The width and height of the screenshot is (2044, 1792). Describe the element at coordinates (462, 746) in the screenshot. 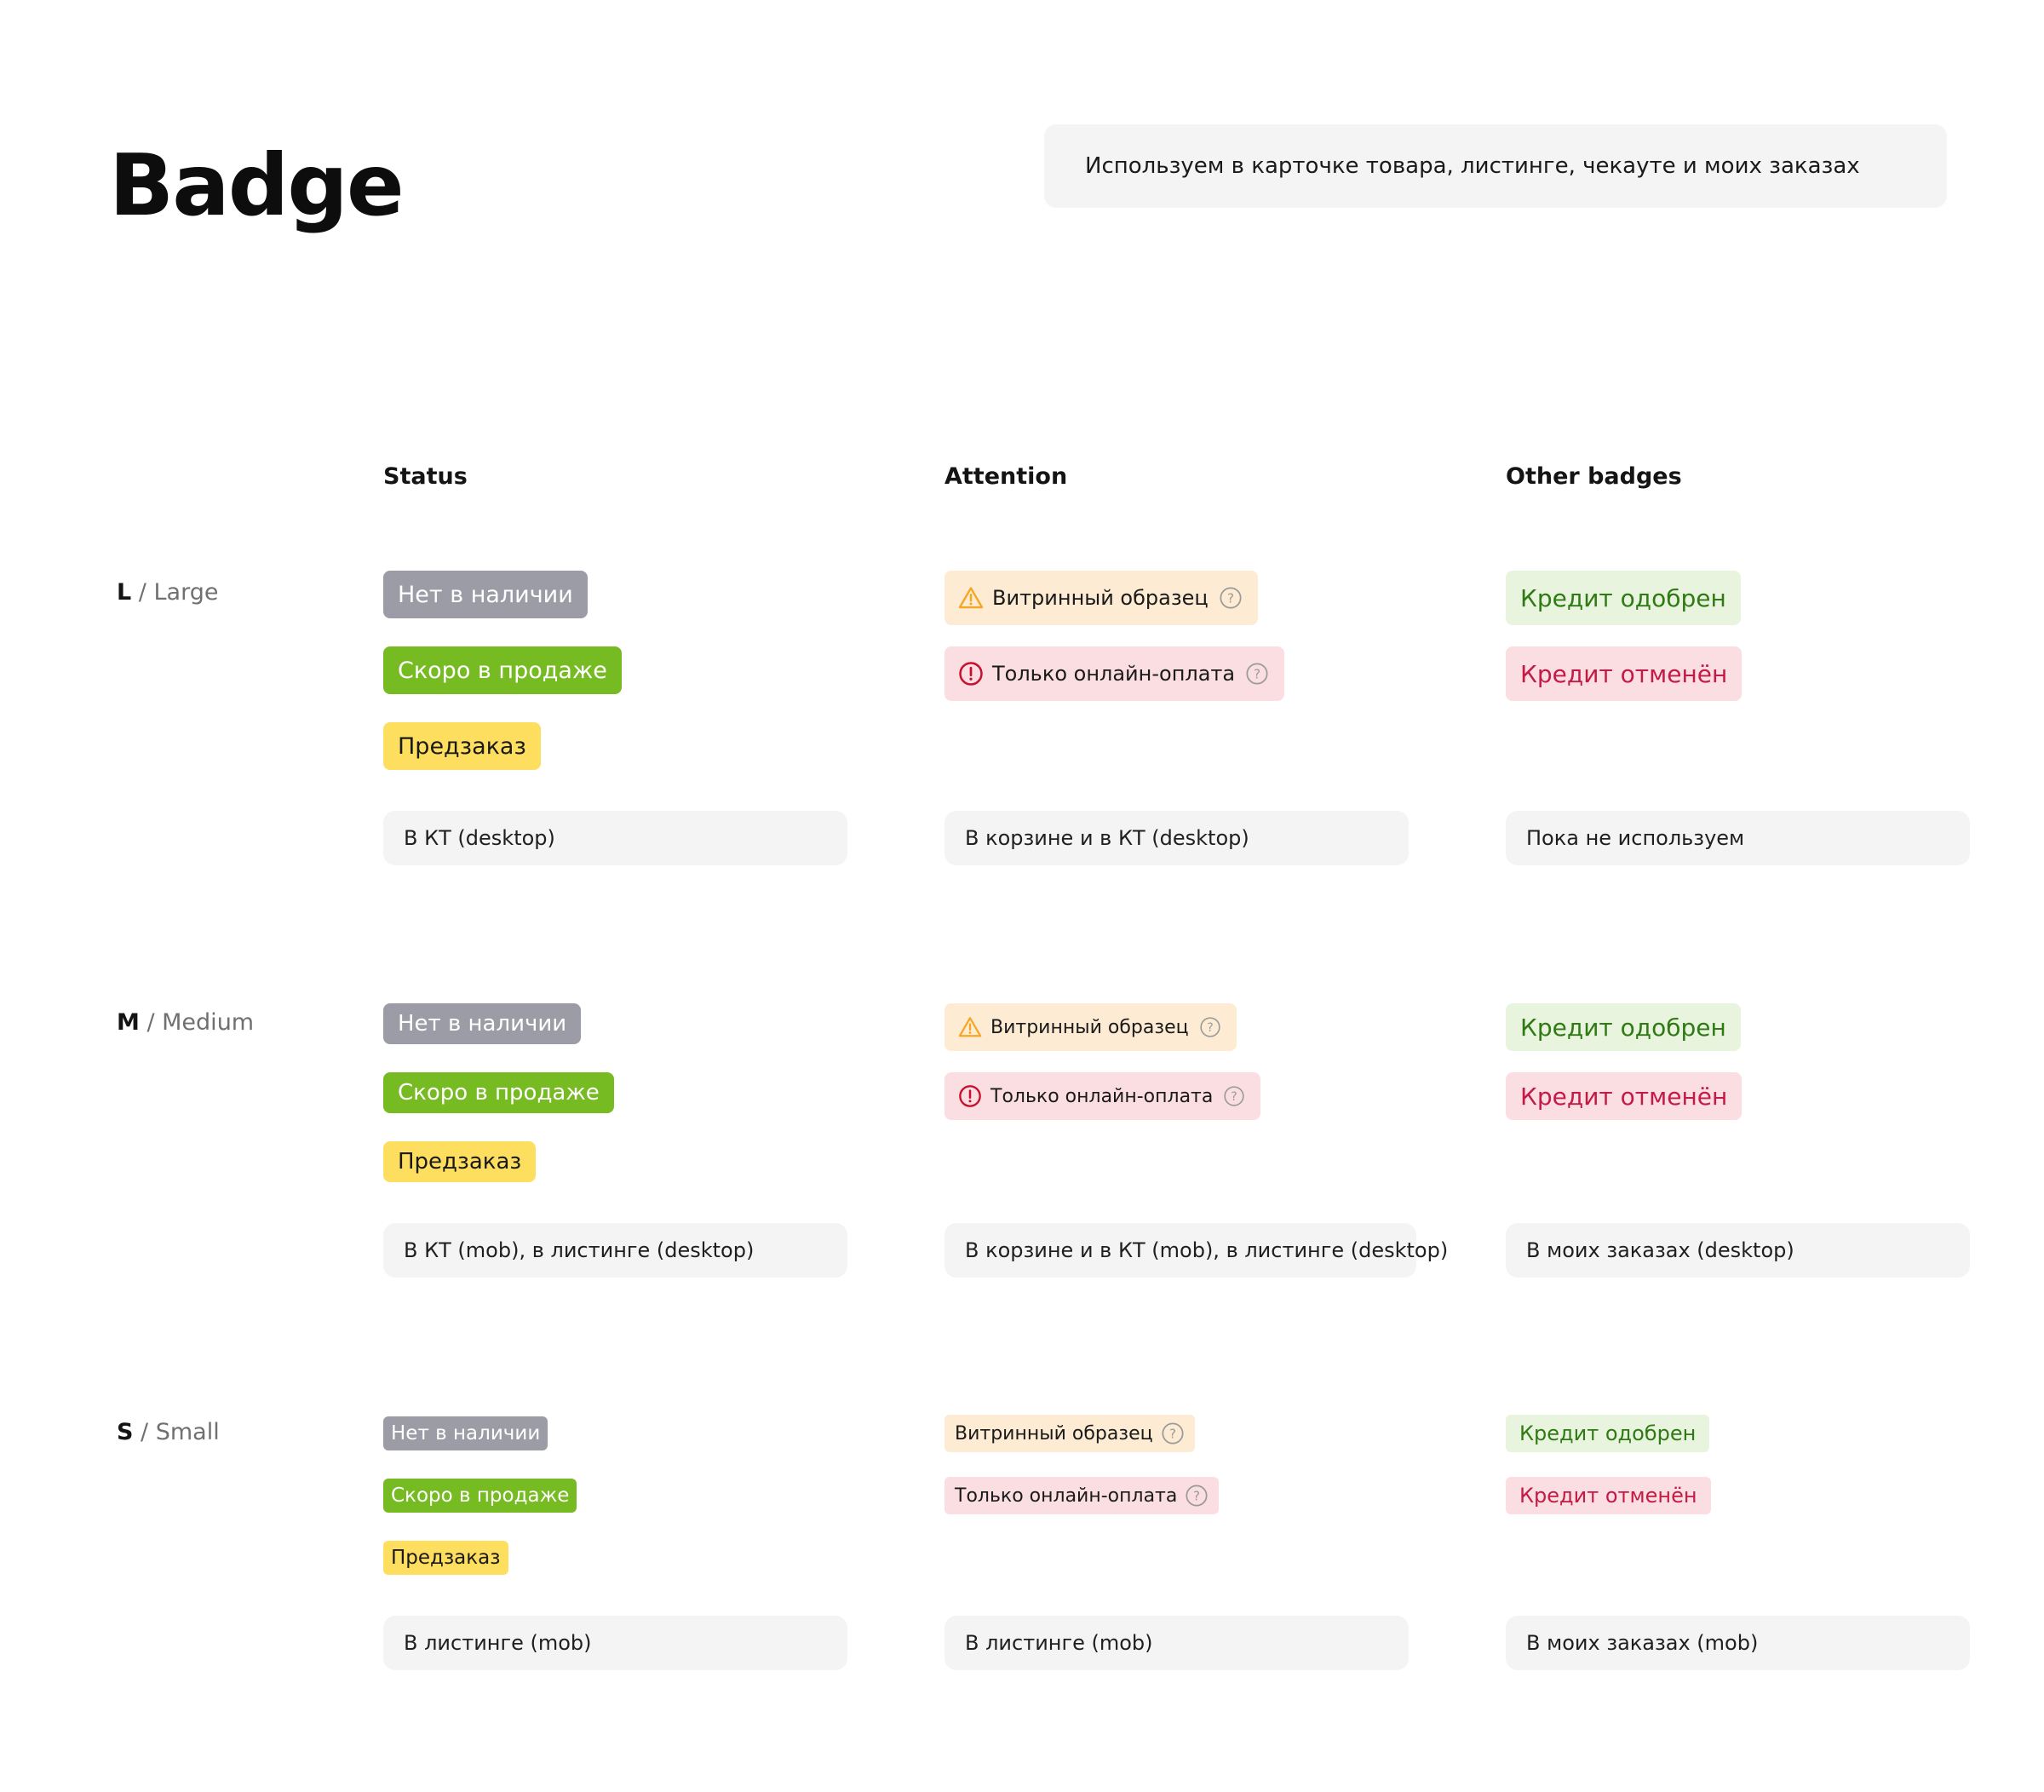

I see `badge-preorder-large: Предзаказ` at that location.